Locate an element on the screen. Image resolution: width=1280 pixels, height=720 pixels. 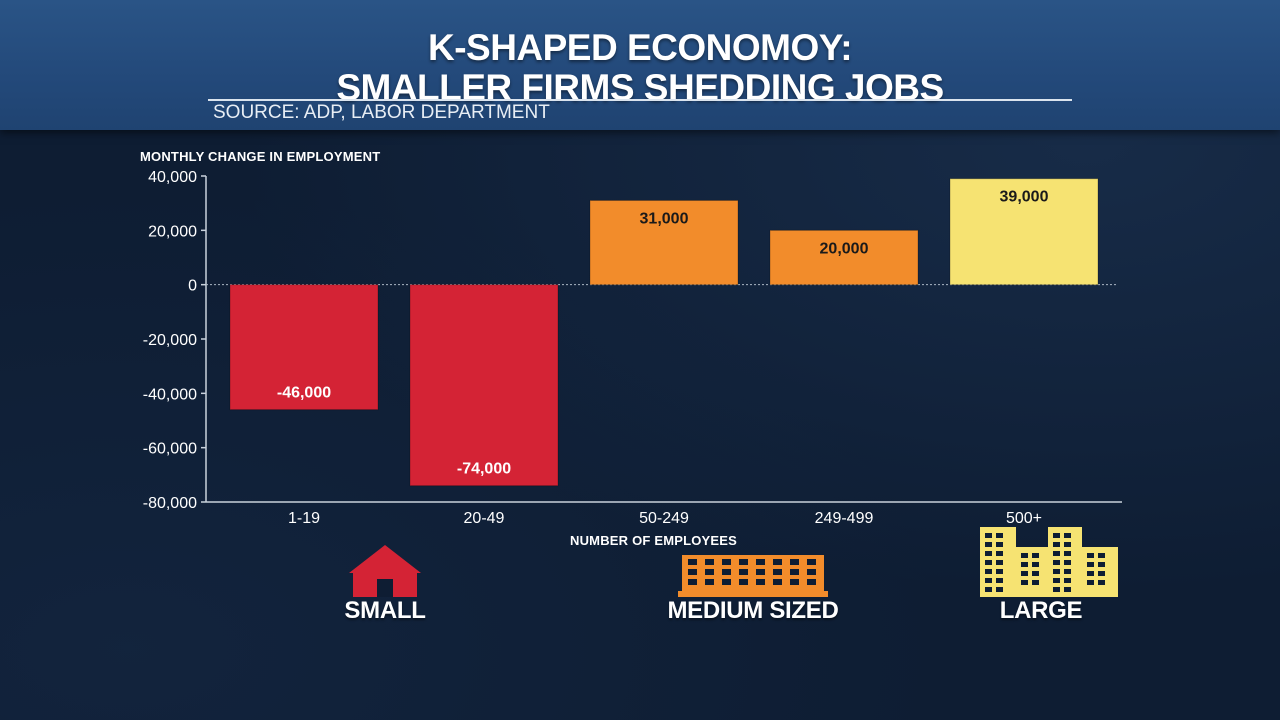
x-axis-title: NUMBER OF EMPLOYEES is located at coordinates (654, 540).